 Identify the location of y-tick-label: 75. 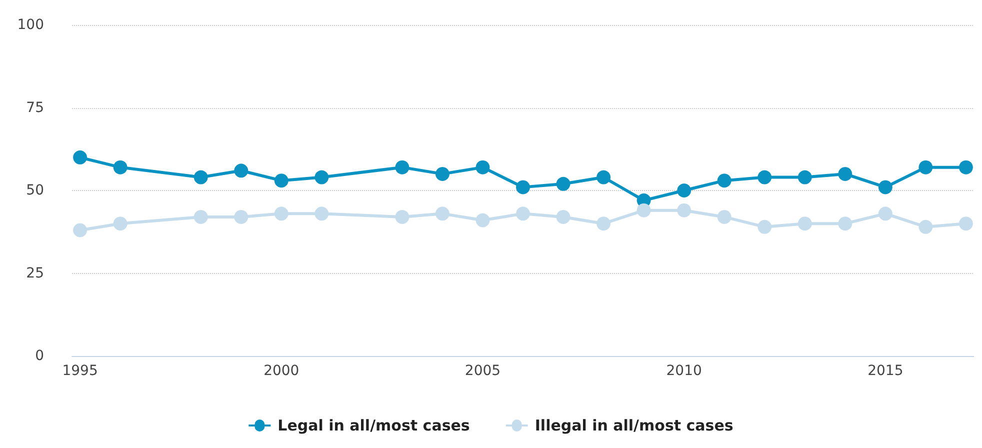
(35, 108).